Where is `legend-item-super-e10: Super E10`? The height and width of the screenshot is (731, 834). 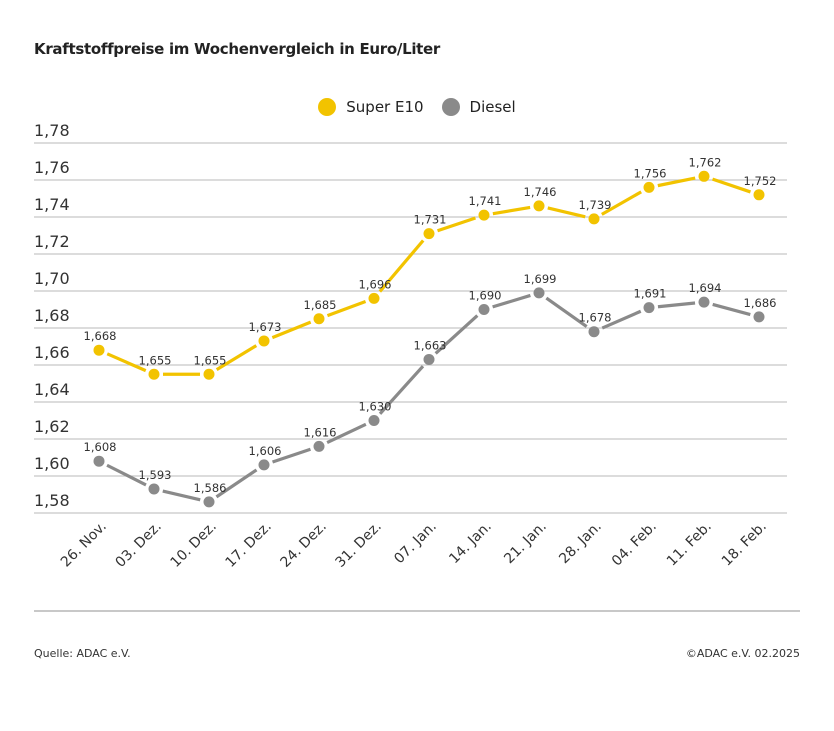
legend-item-super-e10: Super E10 is located at coordinates (371, 107).